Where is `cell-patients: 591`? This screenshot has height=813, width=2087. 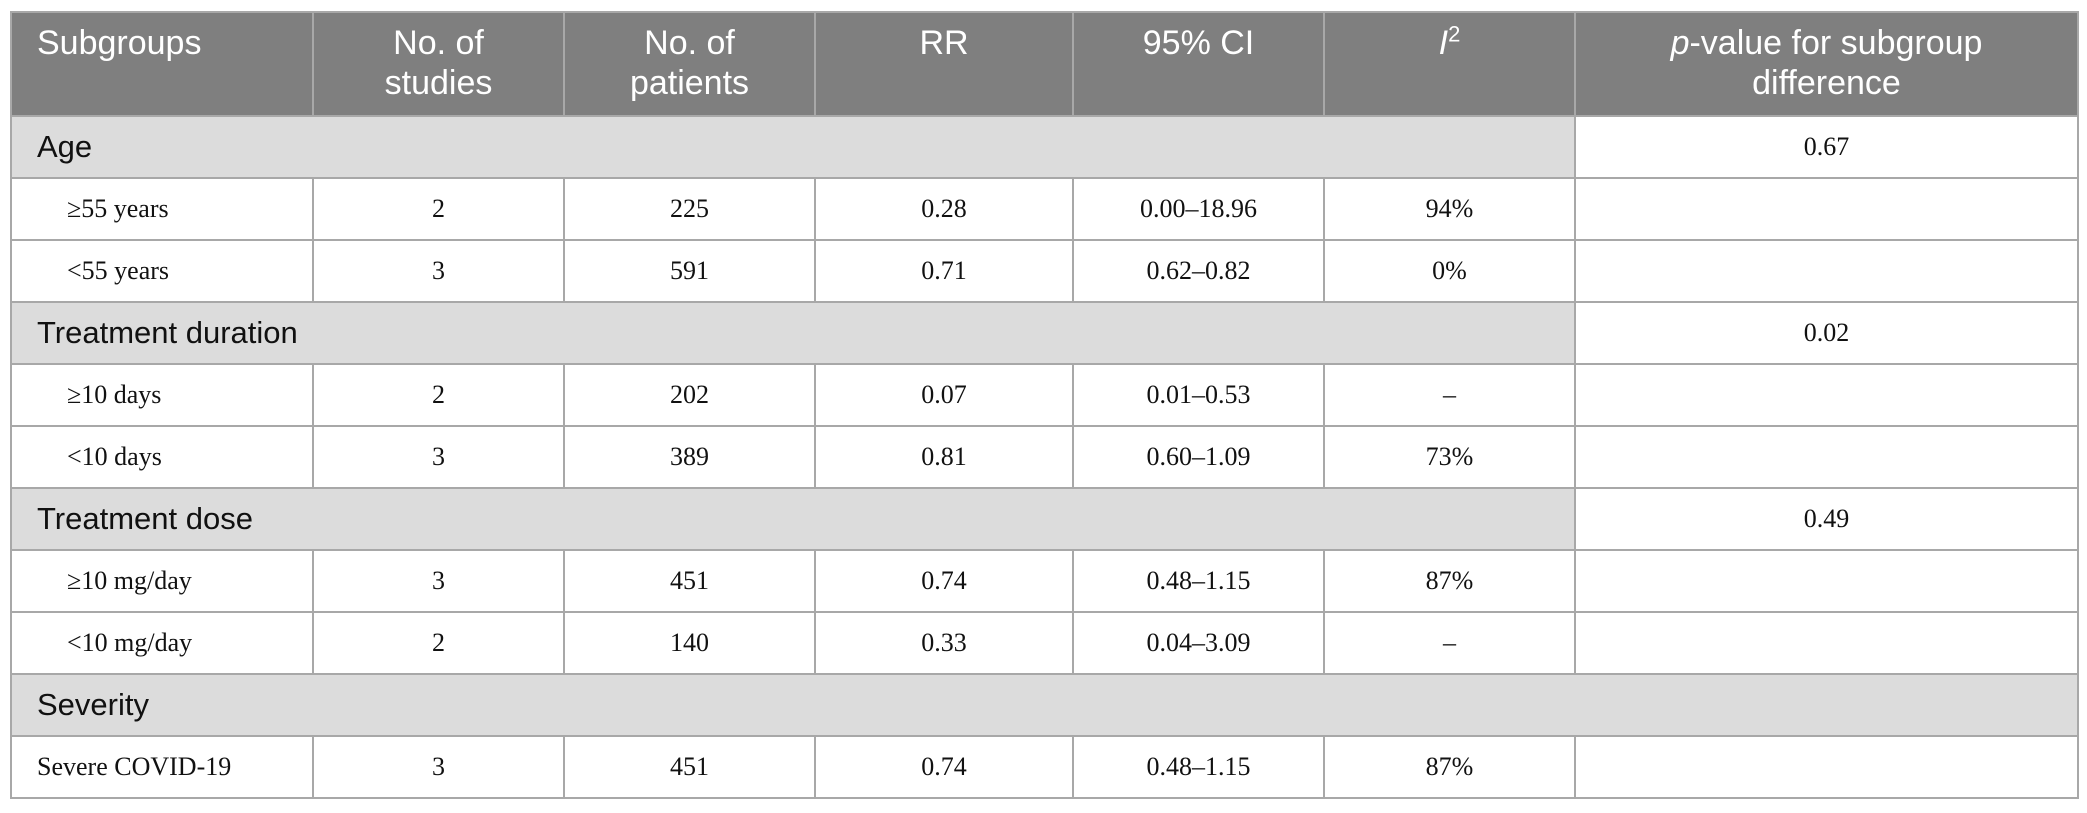 cell-patients: 591 is located at coordinates (689, 271).